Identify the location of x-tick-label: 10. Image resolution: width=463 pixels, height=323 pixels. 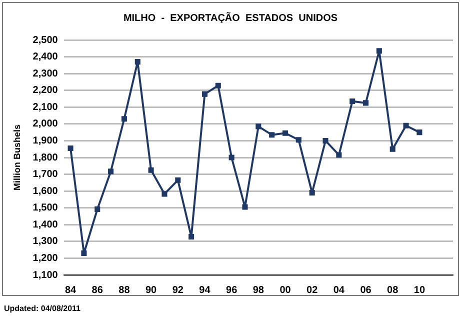
(420, 290).